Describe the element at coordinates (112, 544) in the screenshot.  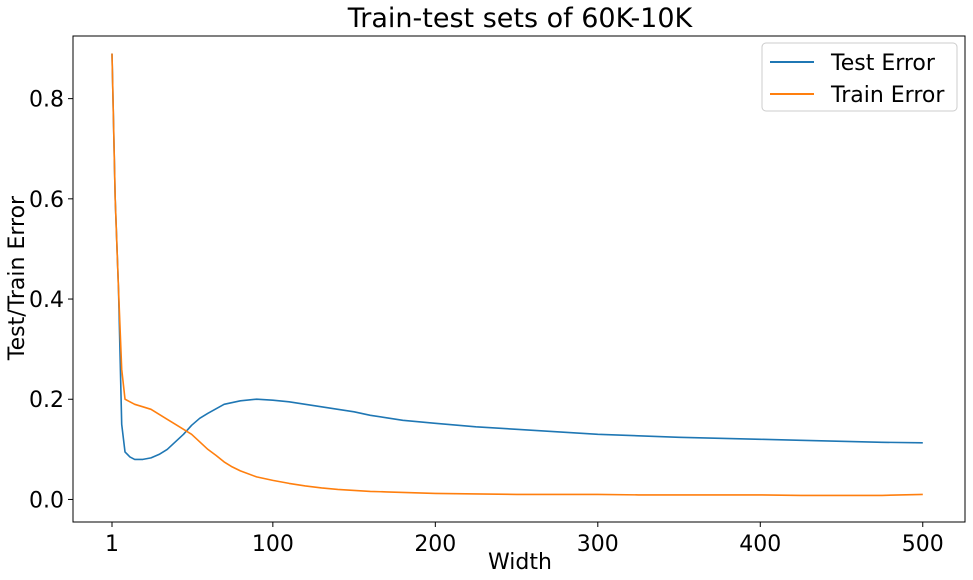
I see `x-tick-label: 1` at that location.